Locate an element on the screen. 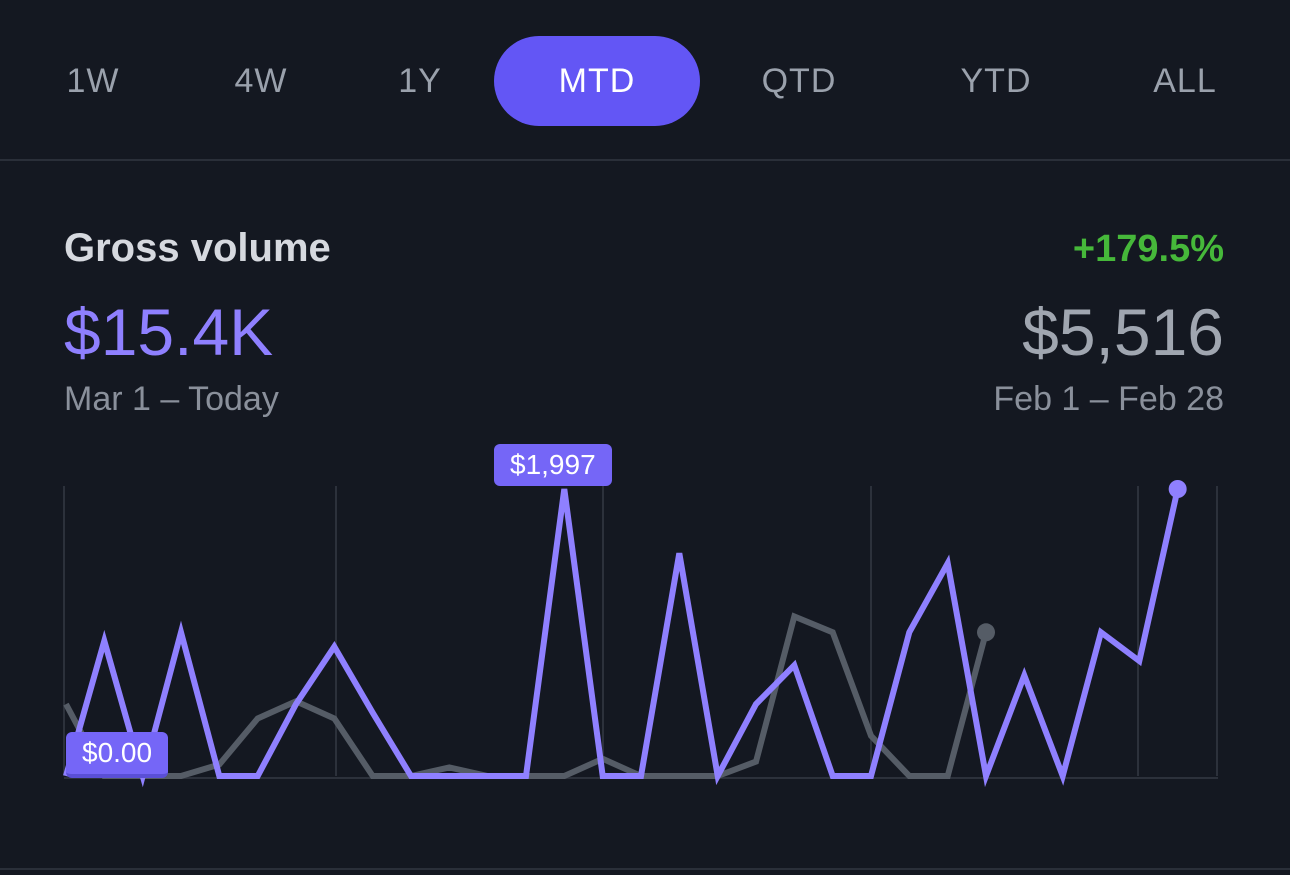 This screenshot has width=1290, height=875. tabs-divider is located at coordinates (645, 160).